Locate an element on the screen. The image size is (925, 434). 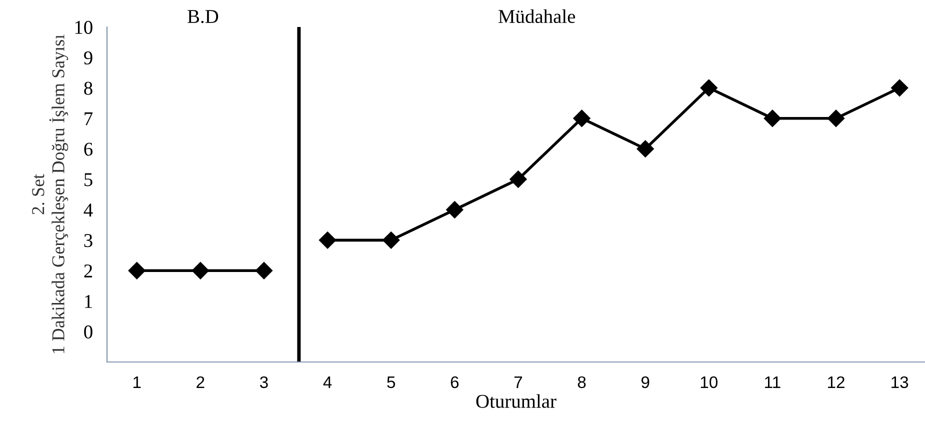
x-tick-label: 6 is located at coordinates (454, 382).